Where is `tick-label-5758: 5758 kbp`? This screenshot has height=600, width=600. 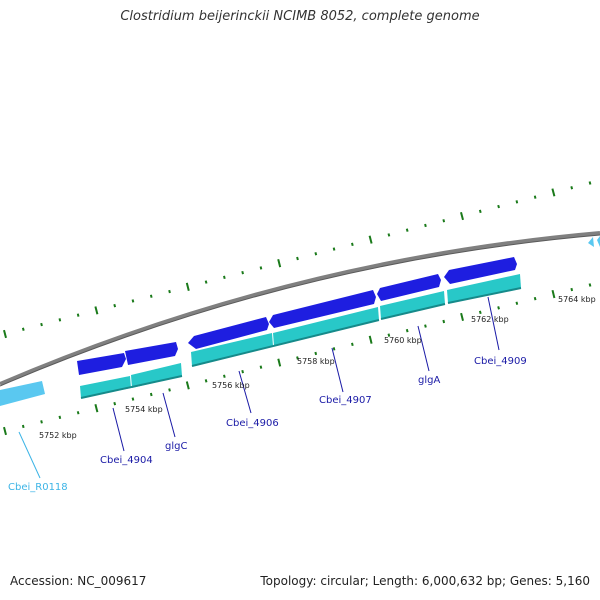
tick-label-5758: 5758 kbp is located at coordinates (316, 361).